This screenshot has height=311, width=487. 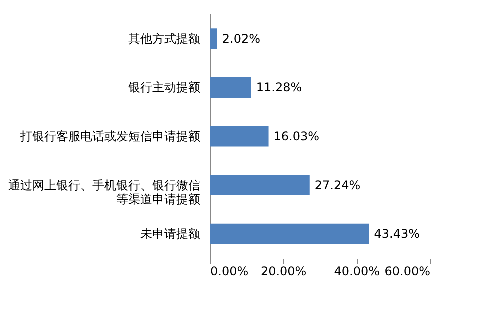 What do you see at coordinates (164, 87) in the screenshot?
I see `y-tick-label: 银行主动提额` at bounding box center [164, 87].